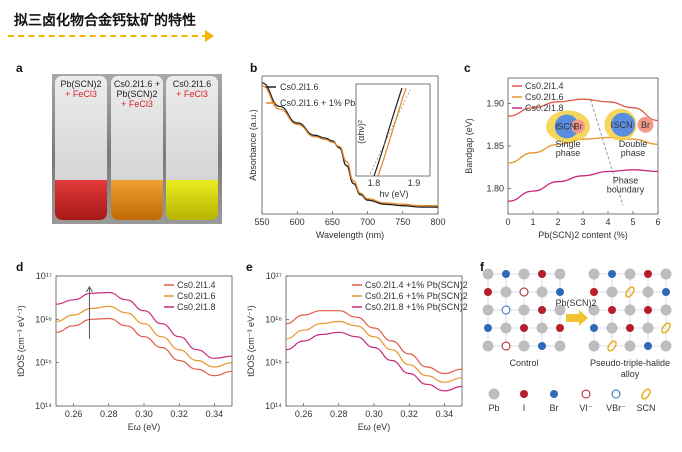  I want to click on chart-d-xtick-label: 0.30, so click(144, 414).